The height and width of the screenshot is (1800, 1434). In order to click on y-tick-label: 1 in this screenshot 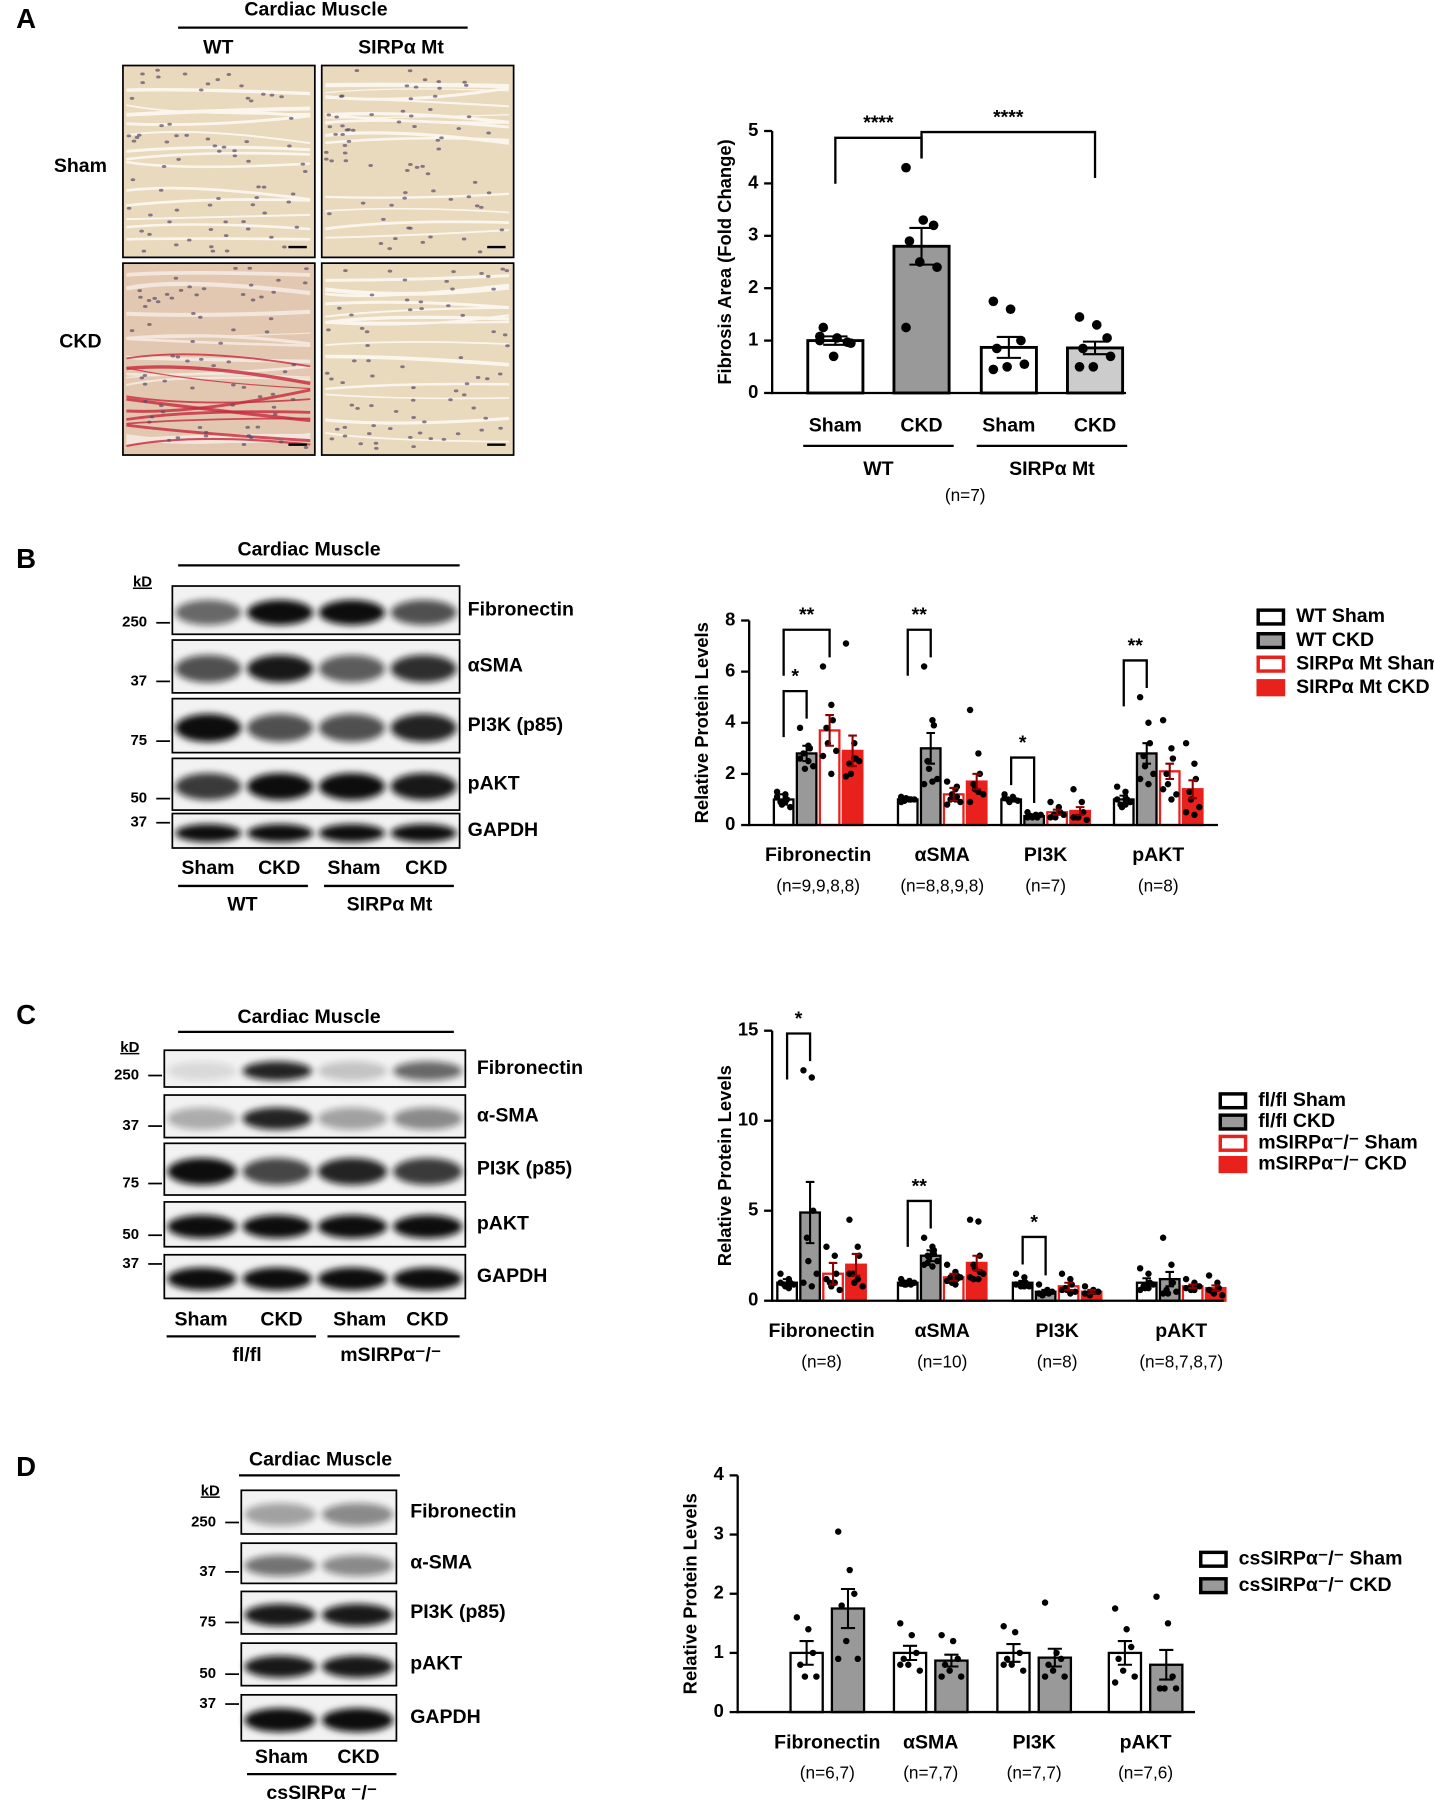, I will do `click(719, 1651)`.